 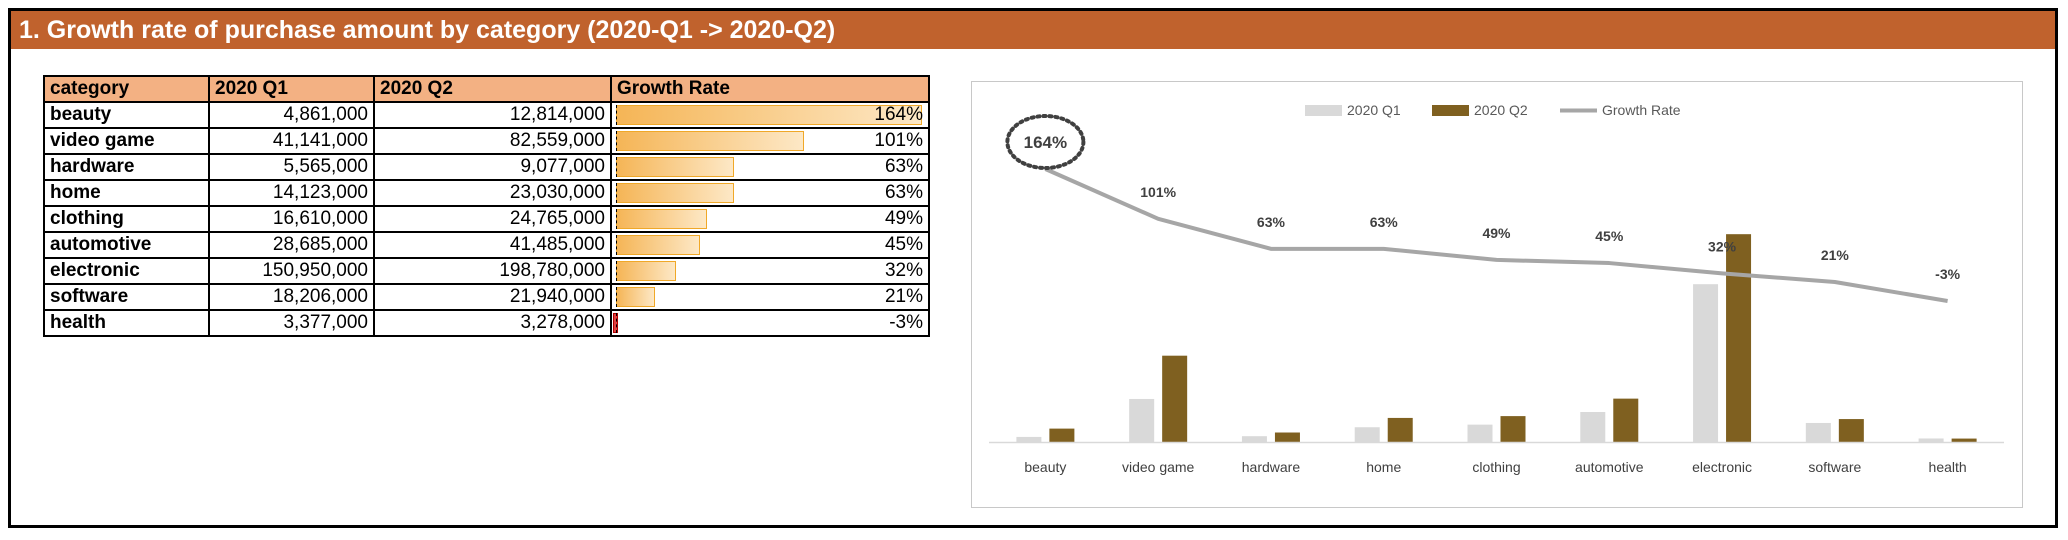 I want to click on cell-growth-rate: 164%, so click(x=770, y=115).